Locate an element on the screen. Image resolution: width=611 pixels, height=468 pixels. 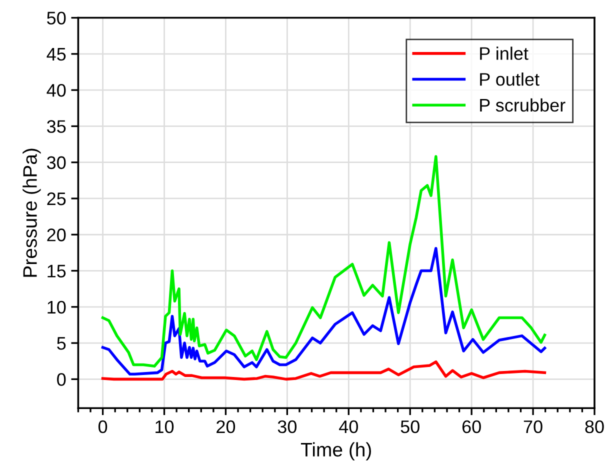
x-tick-label: 20 is located at coordinates (226, 427).